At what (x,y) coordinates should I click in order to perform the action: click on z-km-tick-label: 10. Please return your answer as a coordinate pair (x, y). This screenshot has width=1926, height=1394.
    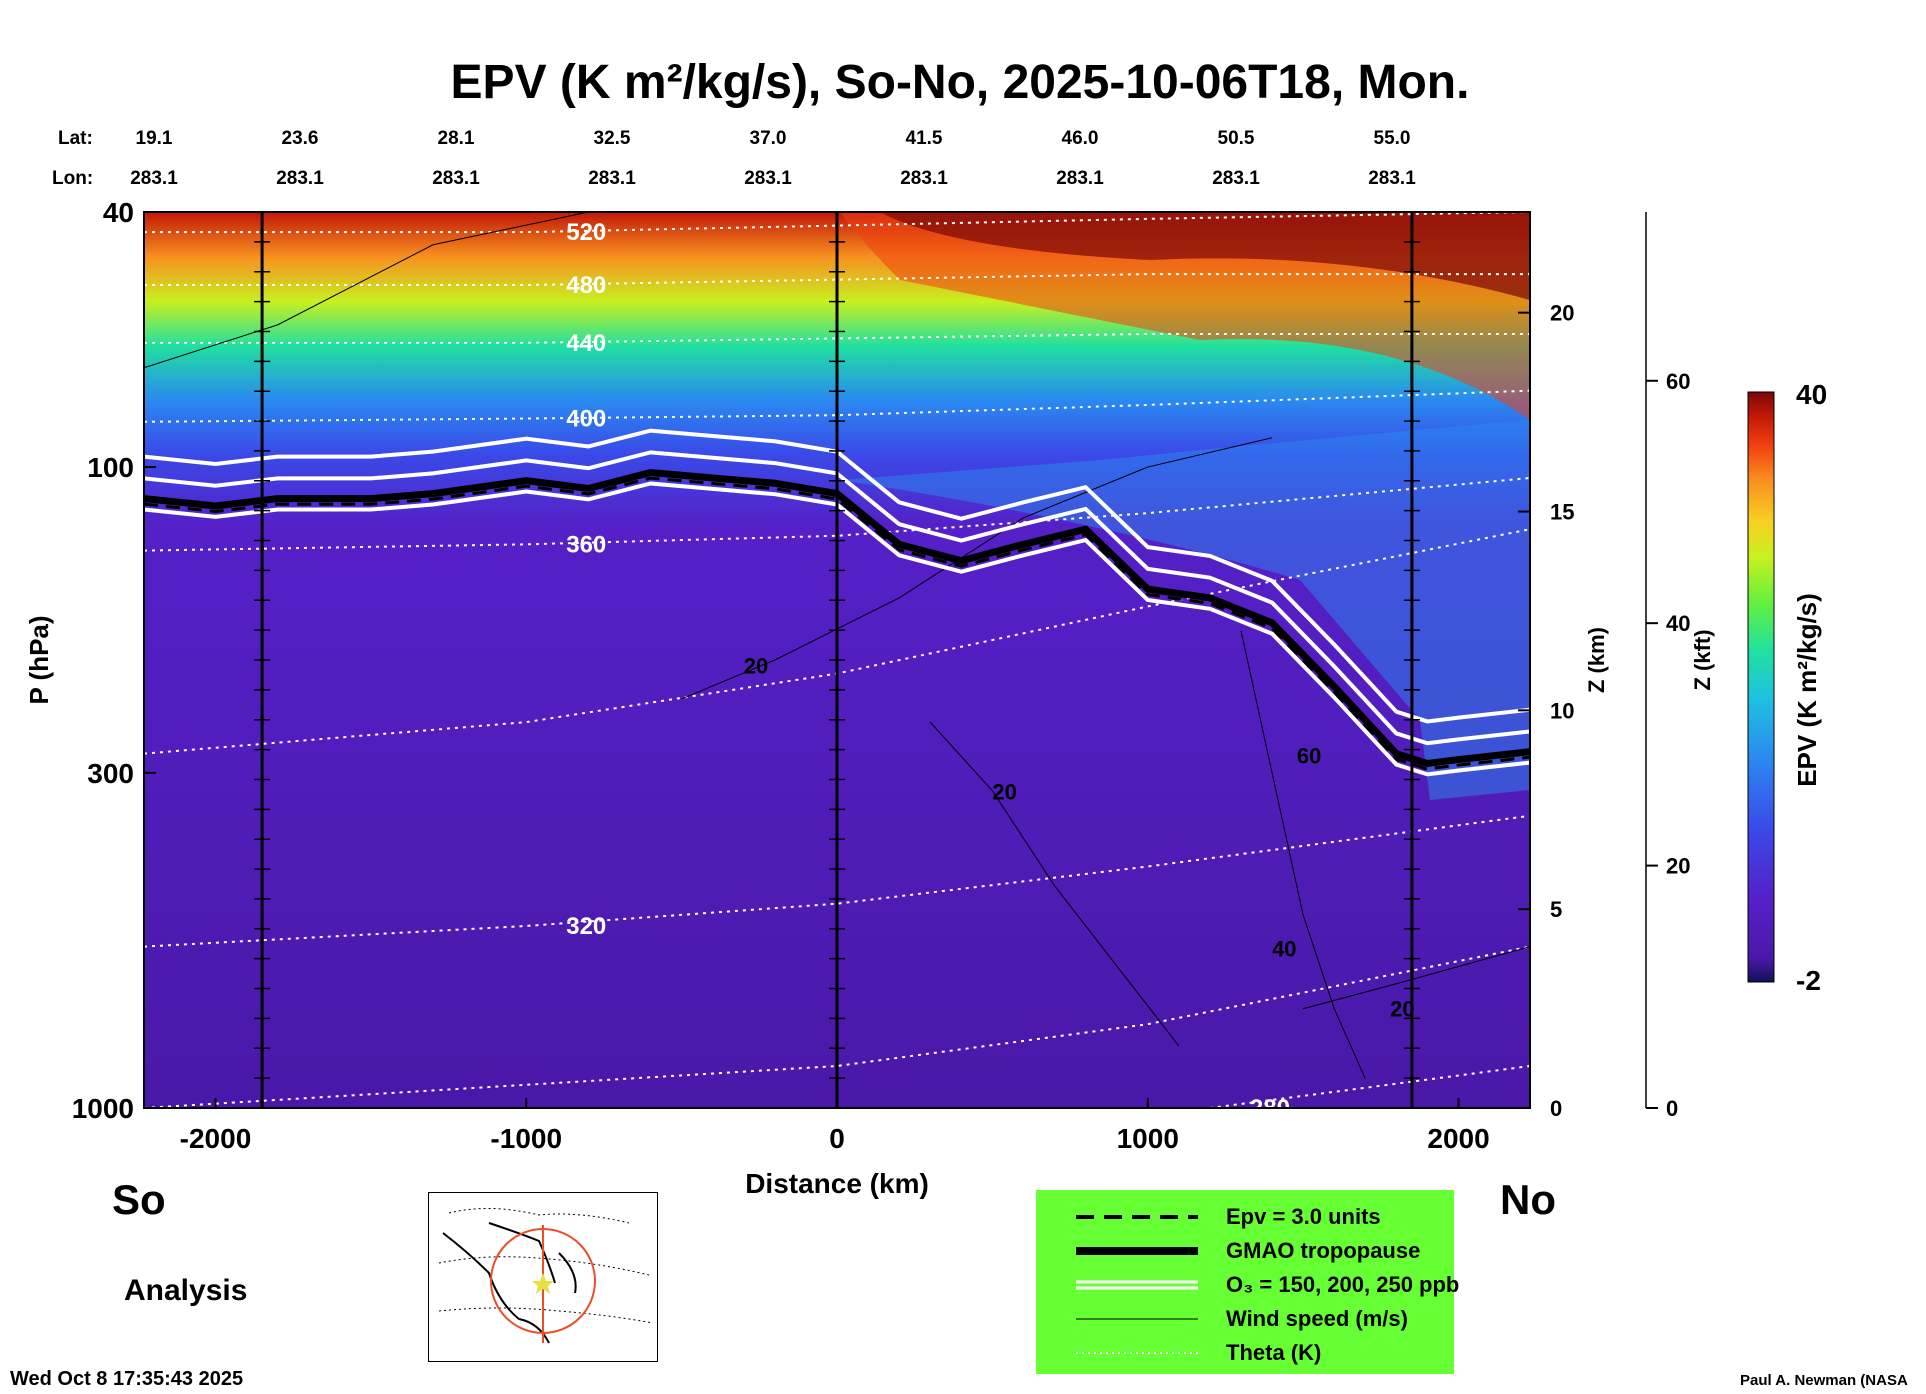
    Looking at the image, I should click on (1562, 710).